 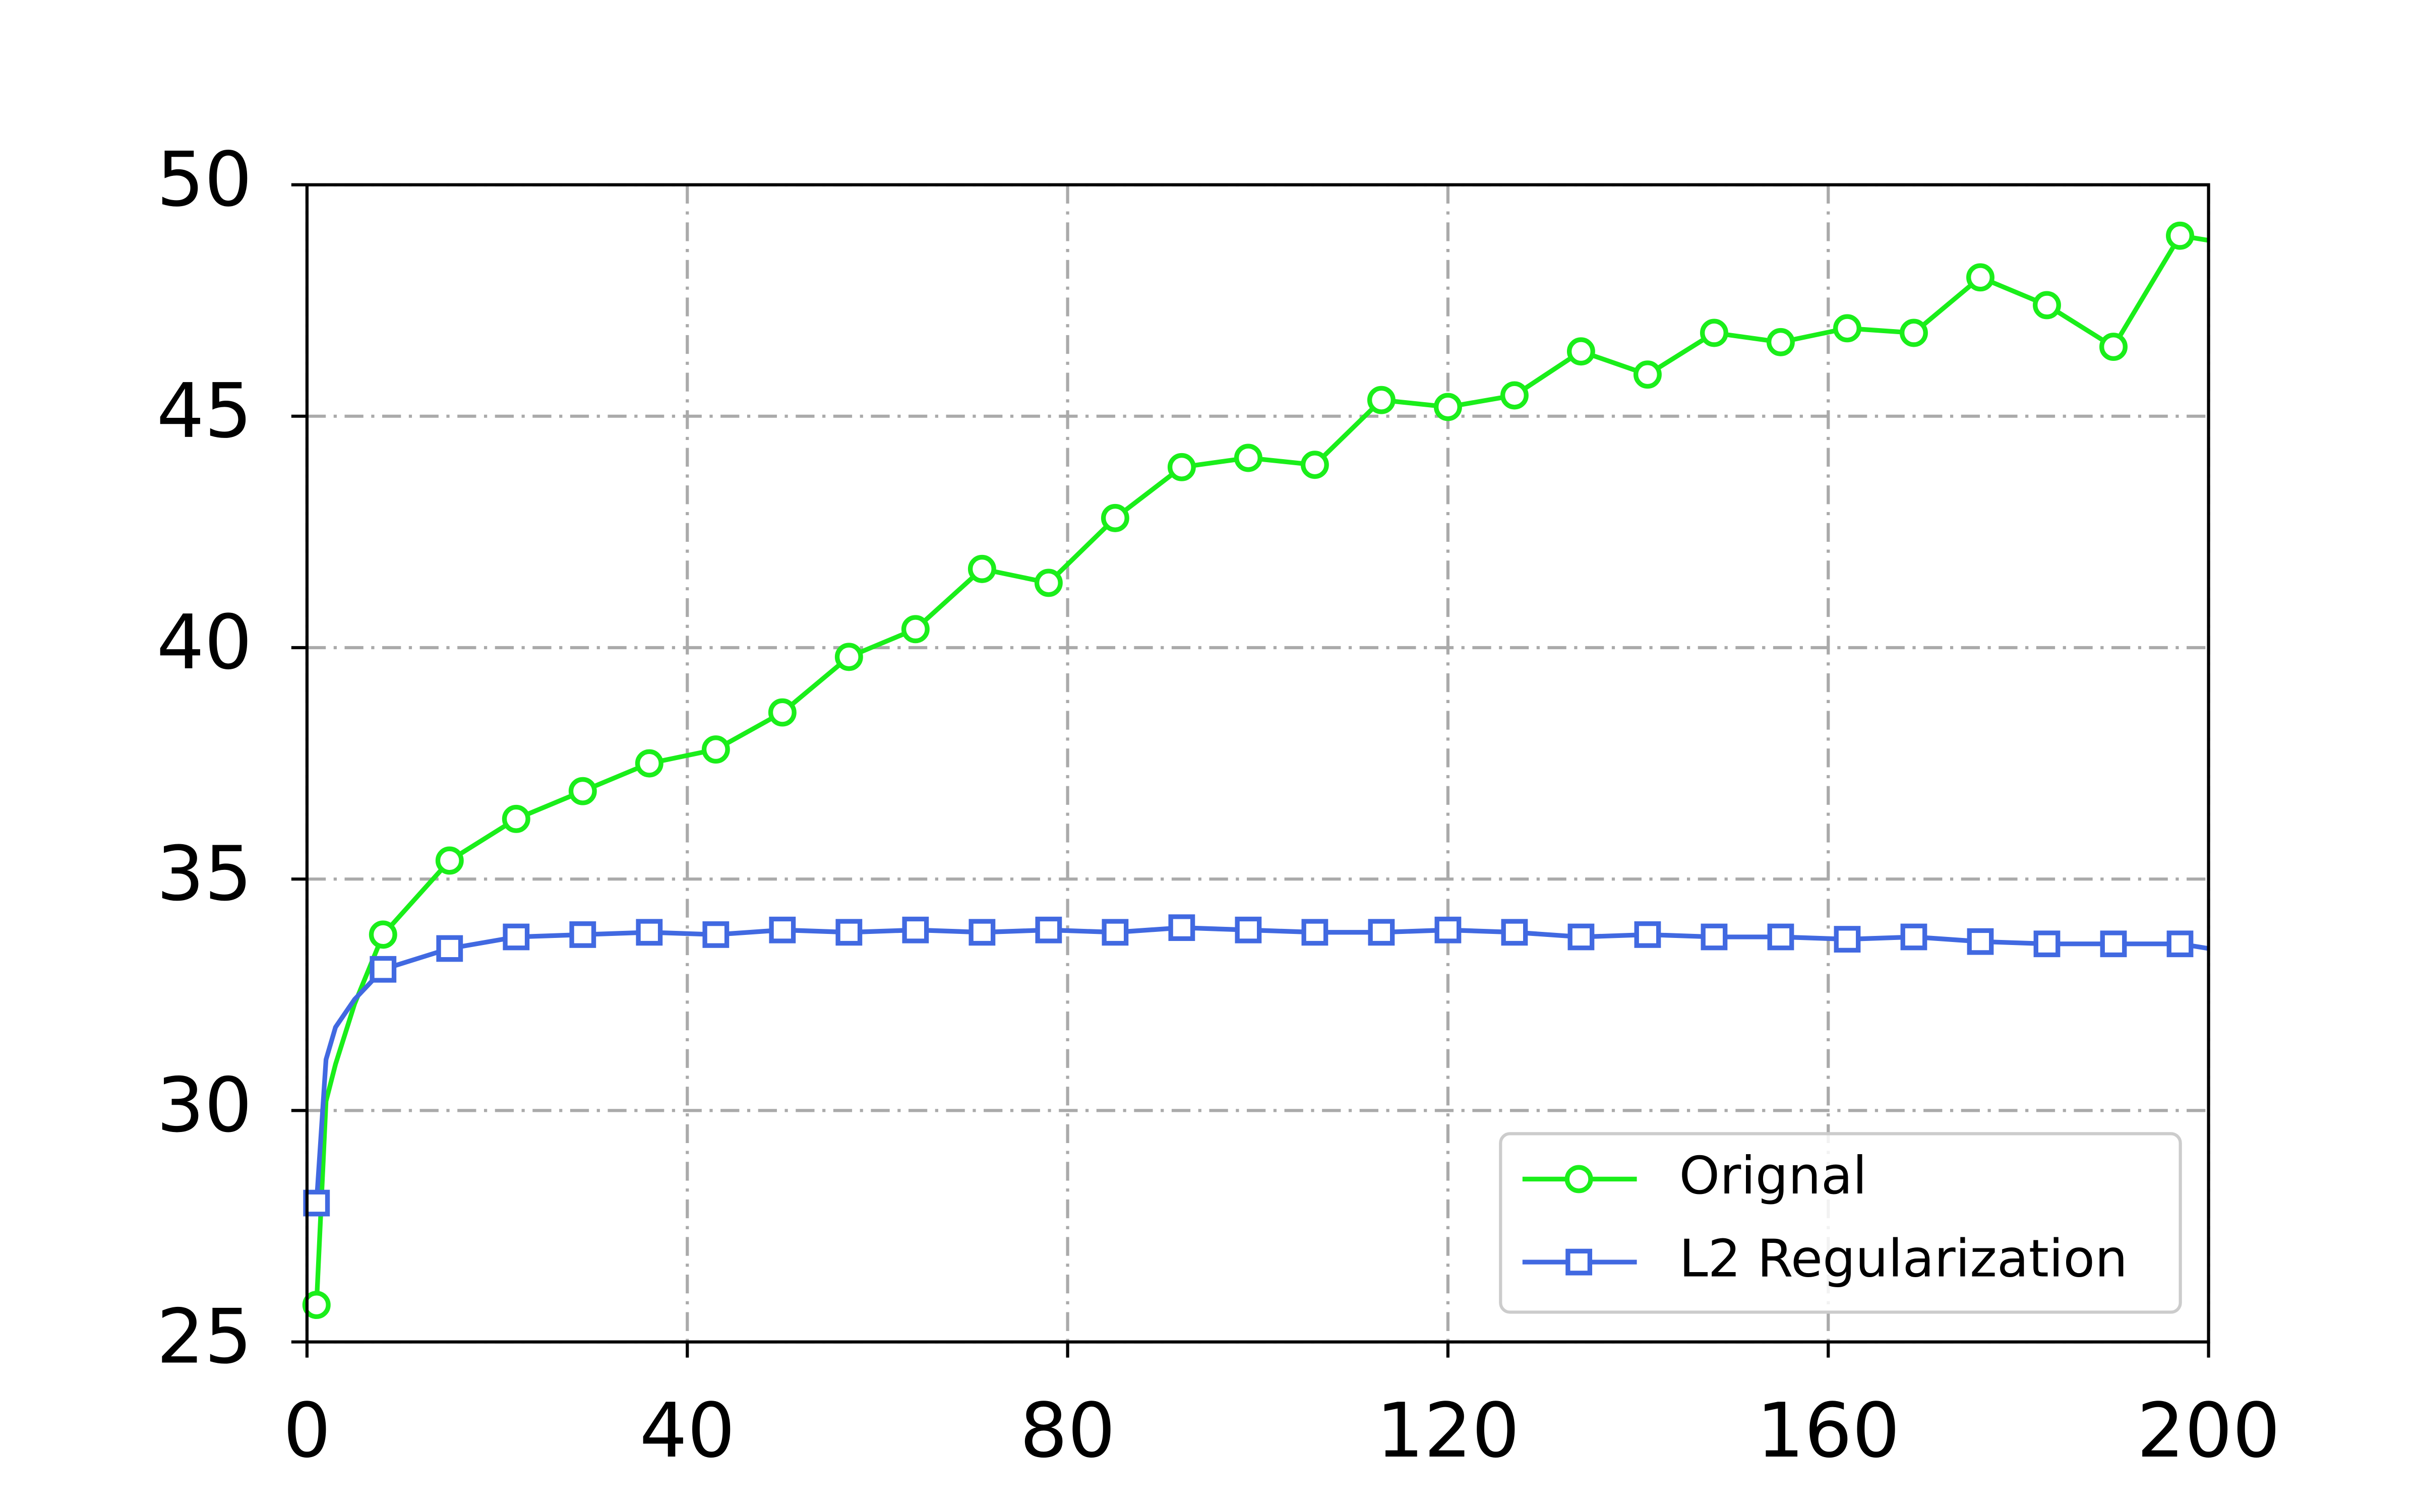 What do you see at coordinates (687, 1431) in the screenshot?
I see `x-tick-label: 40` at bounding box center [687, 1431].